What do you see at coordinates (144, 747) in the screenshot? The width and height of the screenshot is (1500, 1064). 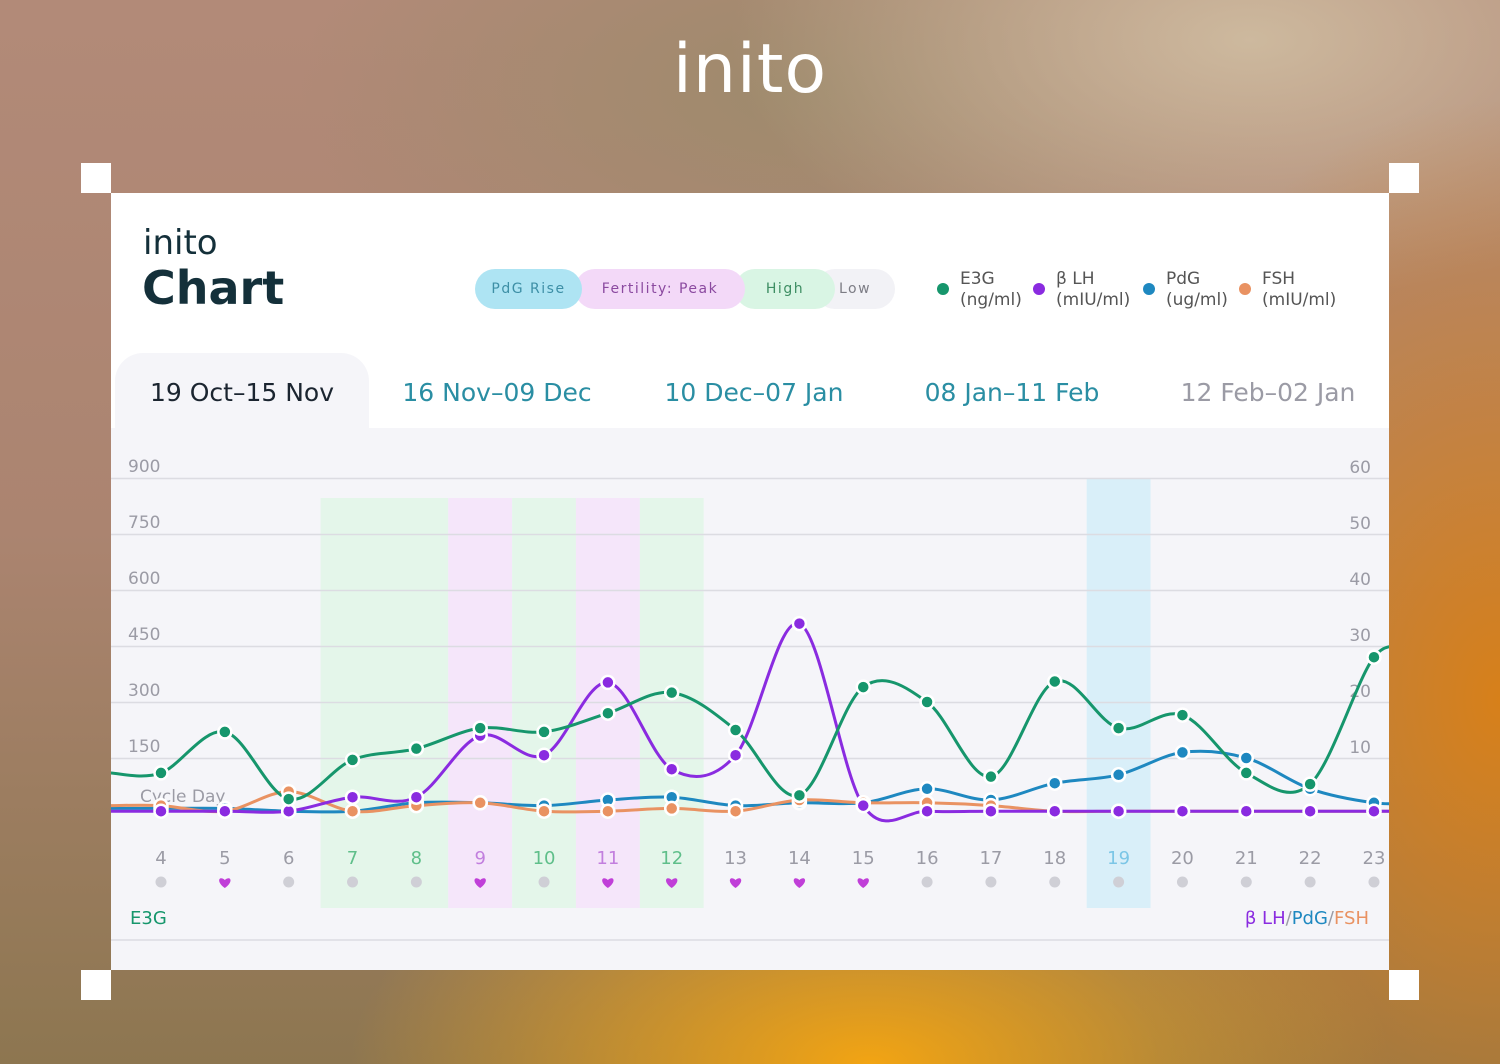 I see `y-left-tick-150: 150` at bounding box center [144, 747].